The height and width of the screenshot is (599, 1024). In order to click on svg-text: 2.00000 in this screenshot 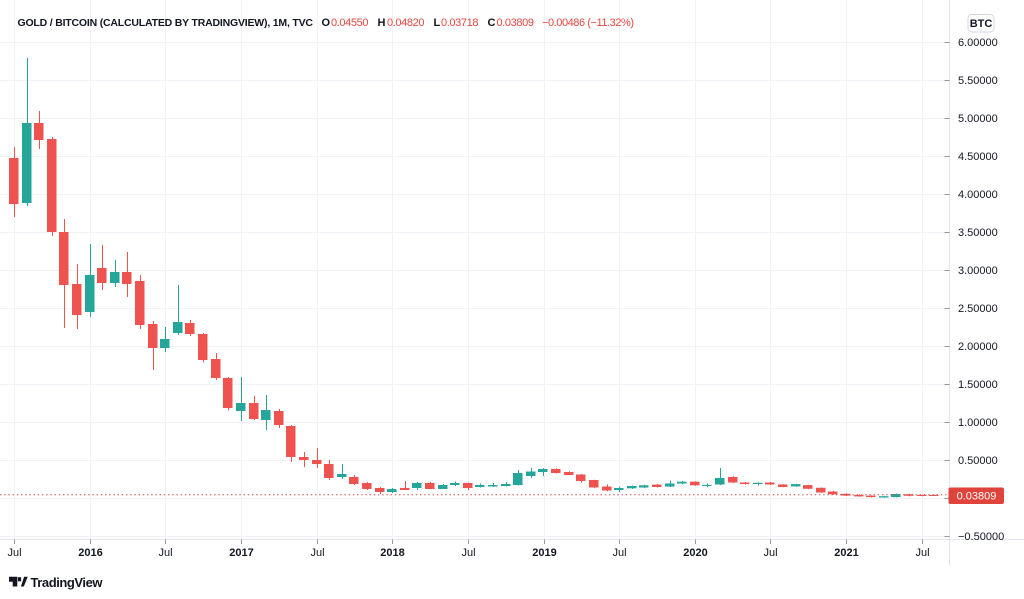, I will do `click(978, 347)`.